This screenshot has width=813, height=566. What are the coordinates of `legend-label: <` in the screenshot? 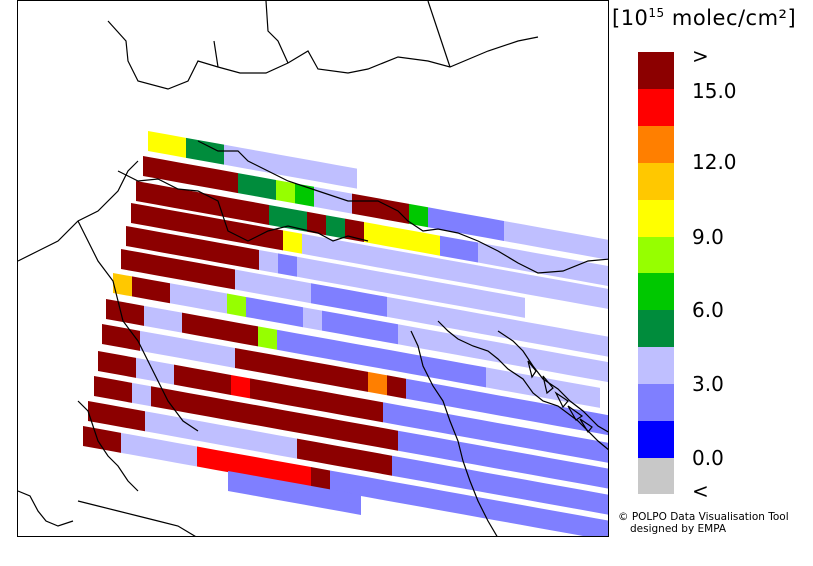 It's located at (700, 491).